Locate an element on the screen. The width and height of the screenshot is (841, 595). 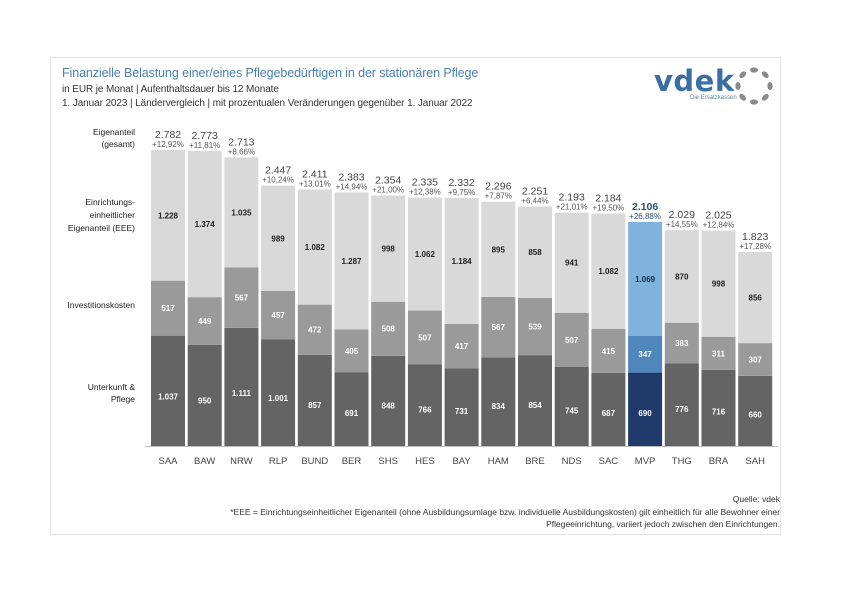
bar-value-label: 1.184 is located at coordinates (462, 261).